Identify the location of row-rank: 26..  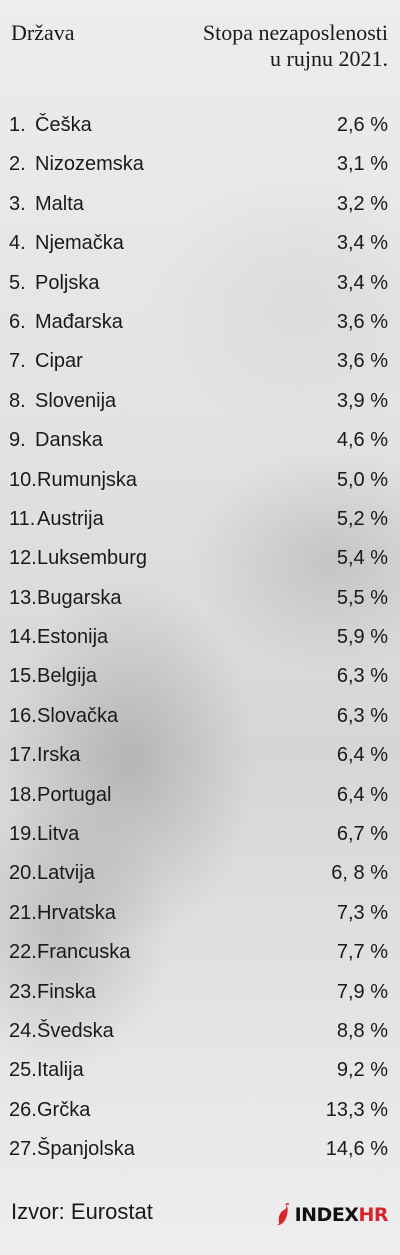
(23, 1109).